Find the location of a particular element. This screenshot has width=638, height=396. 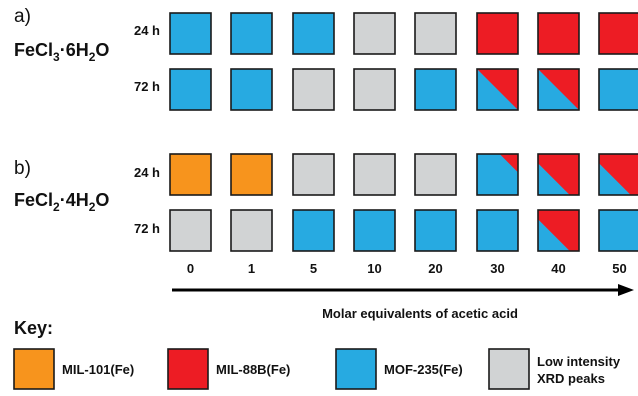

legend-label: MIL-101(Fe) is located at coordinates (98, 369).